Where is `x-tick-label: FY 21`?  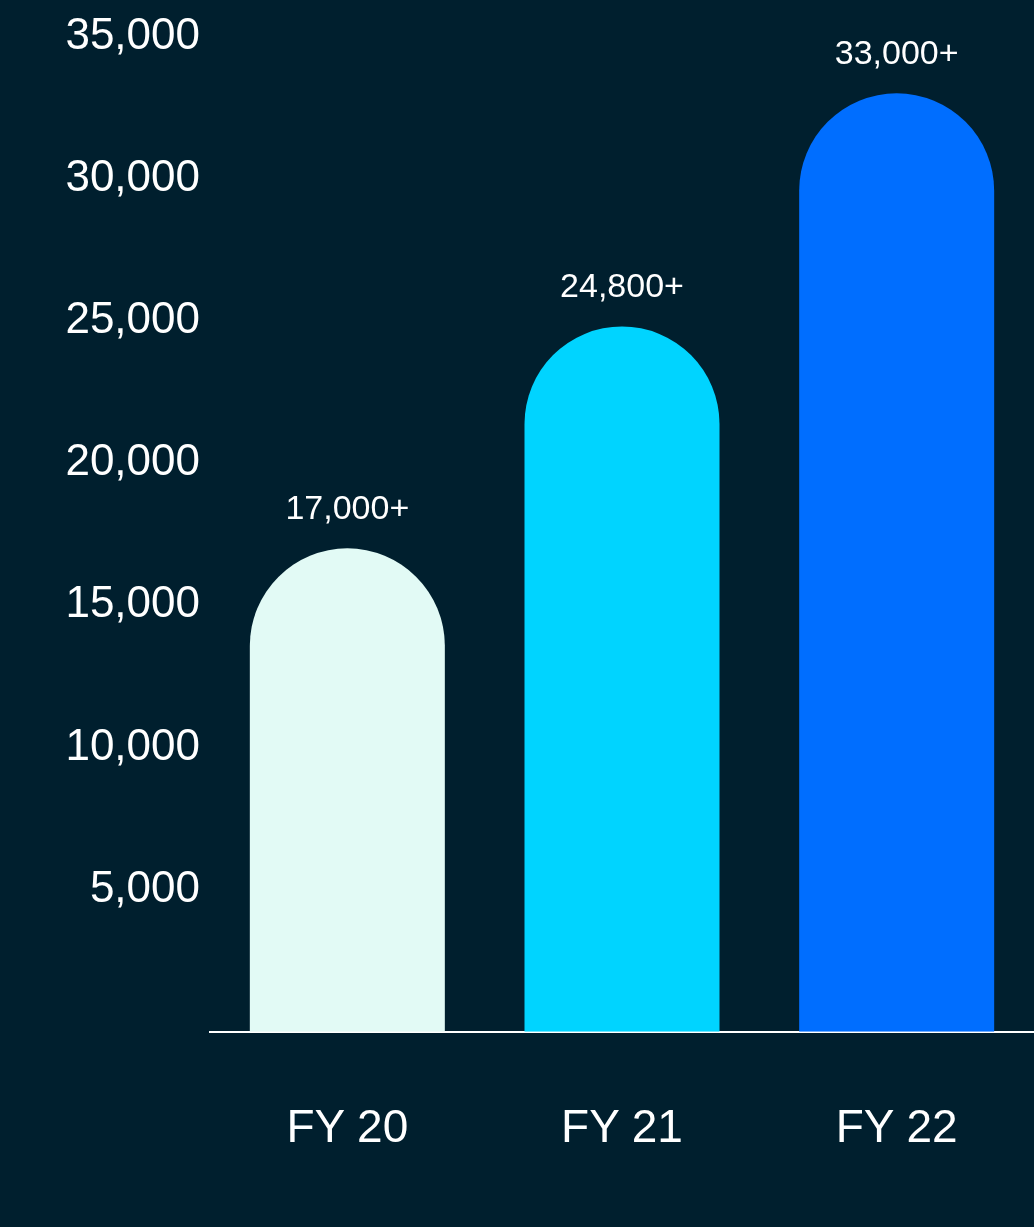 x-tick-label: FY 21 is located at coordinates (622, 1126).